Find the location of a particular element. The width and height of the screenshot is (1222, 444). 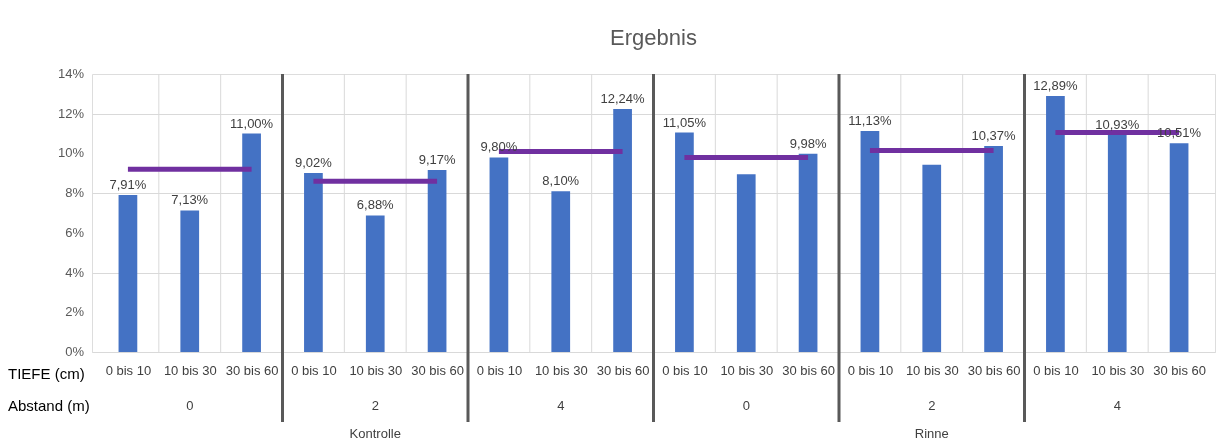

y-tick-label: 0% is located at coordinates (75, 351).